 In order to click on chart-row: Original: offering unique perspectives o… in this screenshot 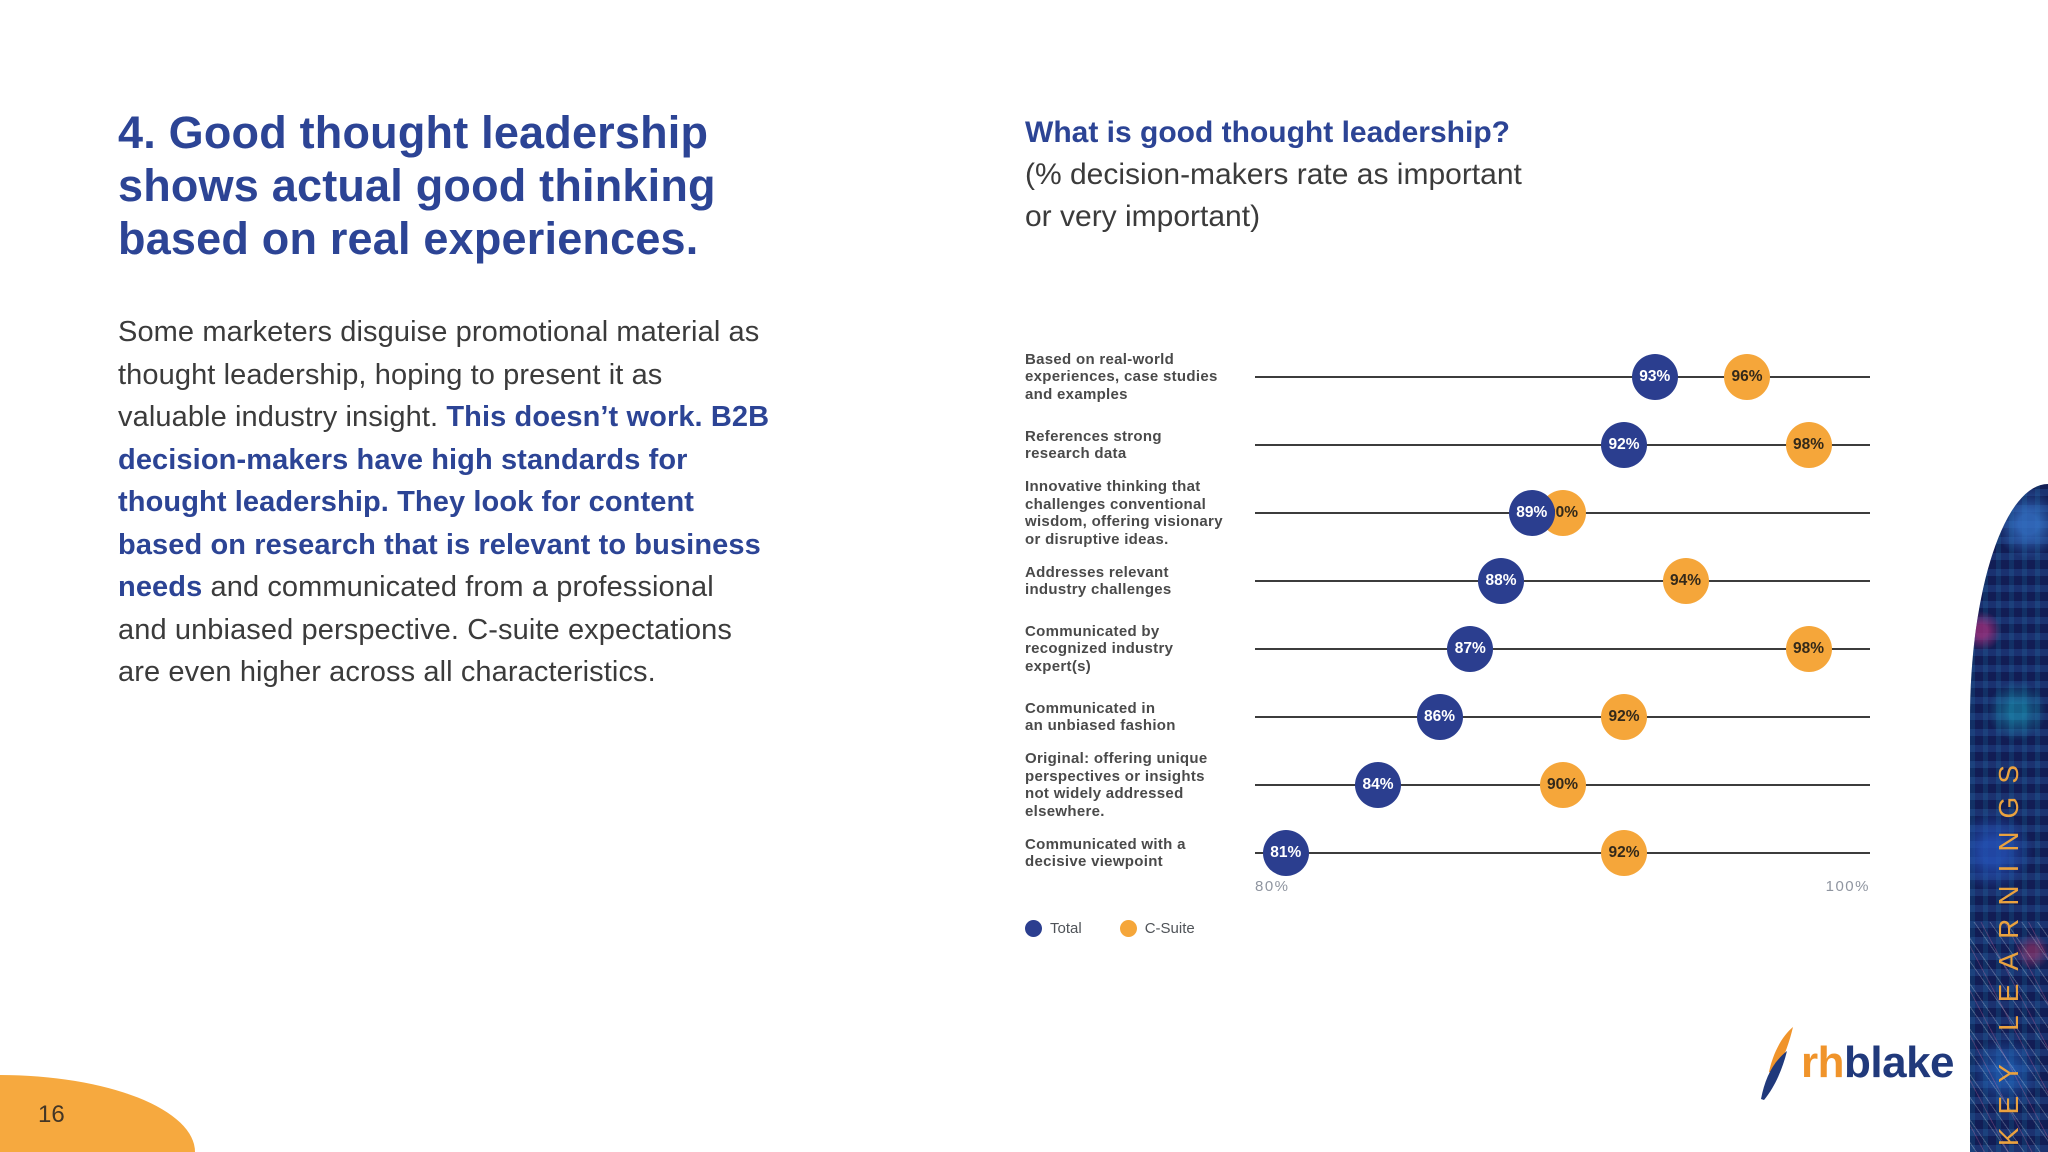, I will do `click(1447, 785)`.